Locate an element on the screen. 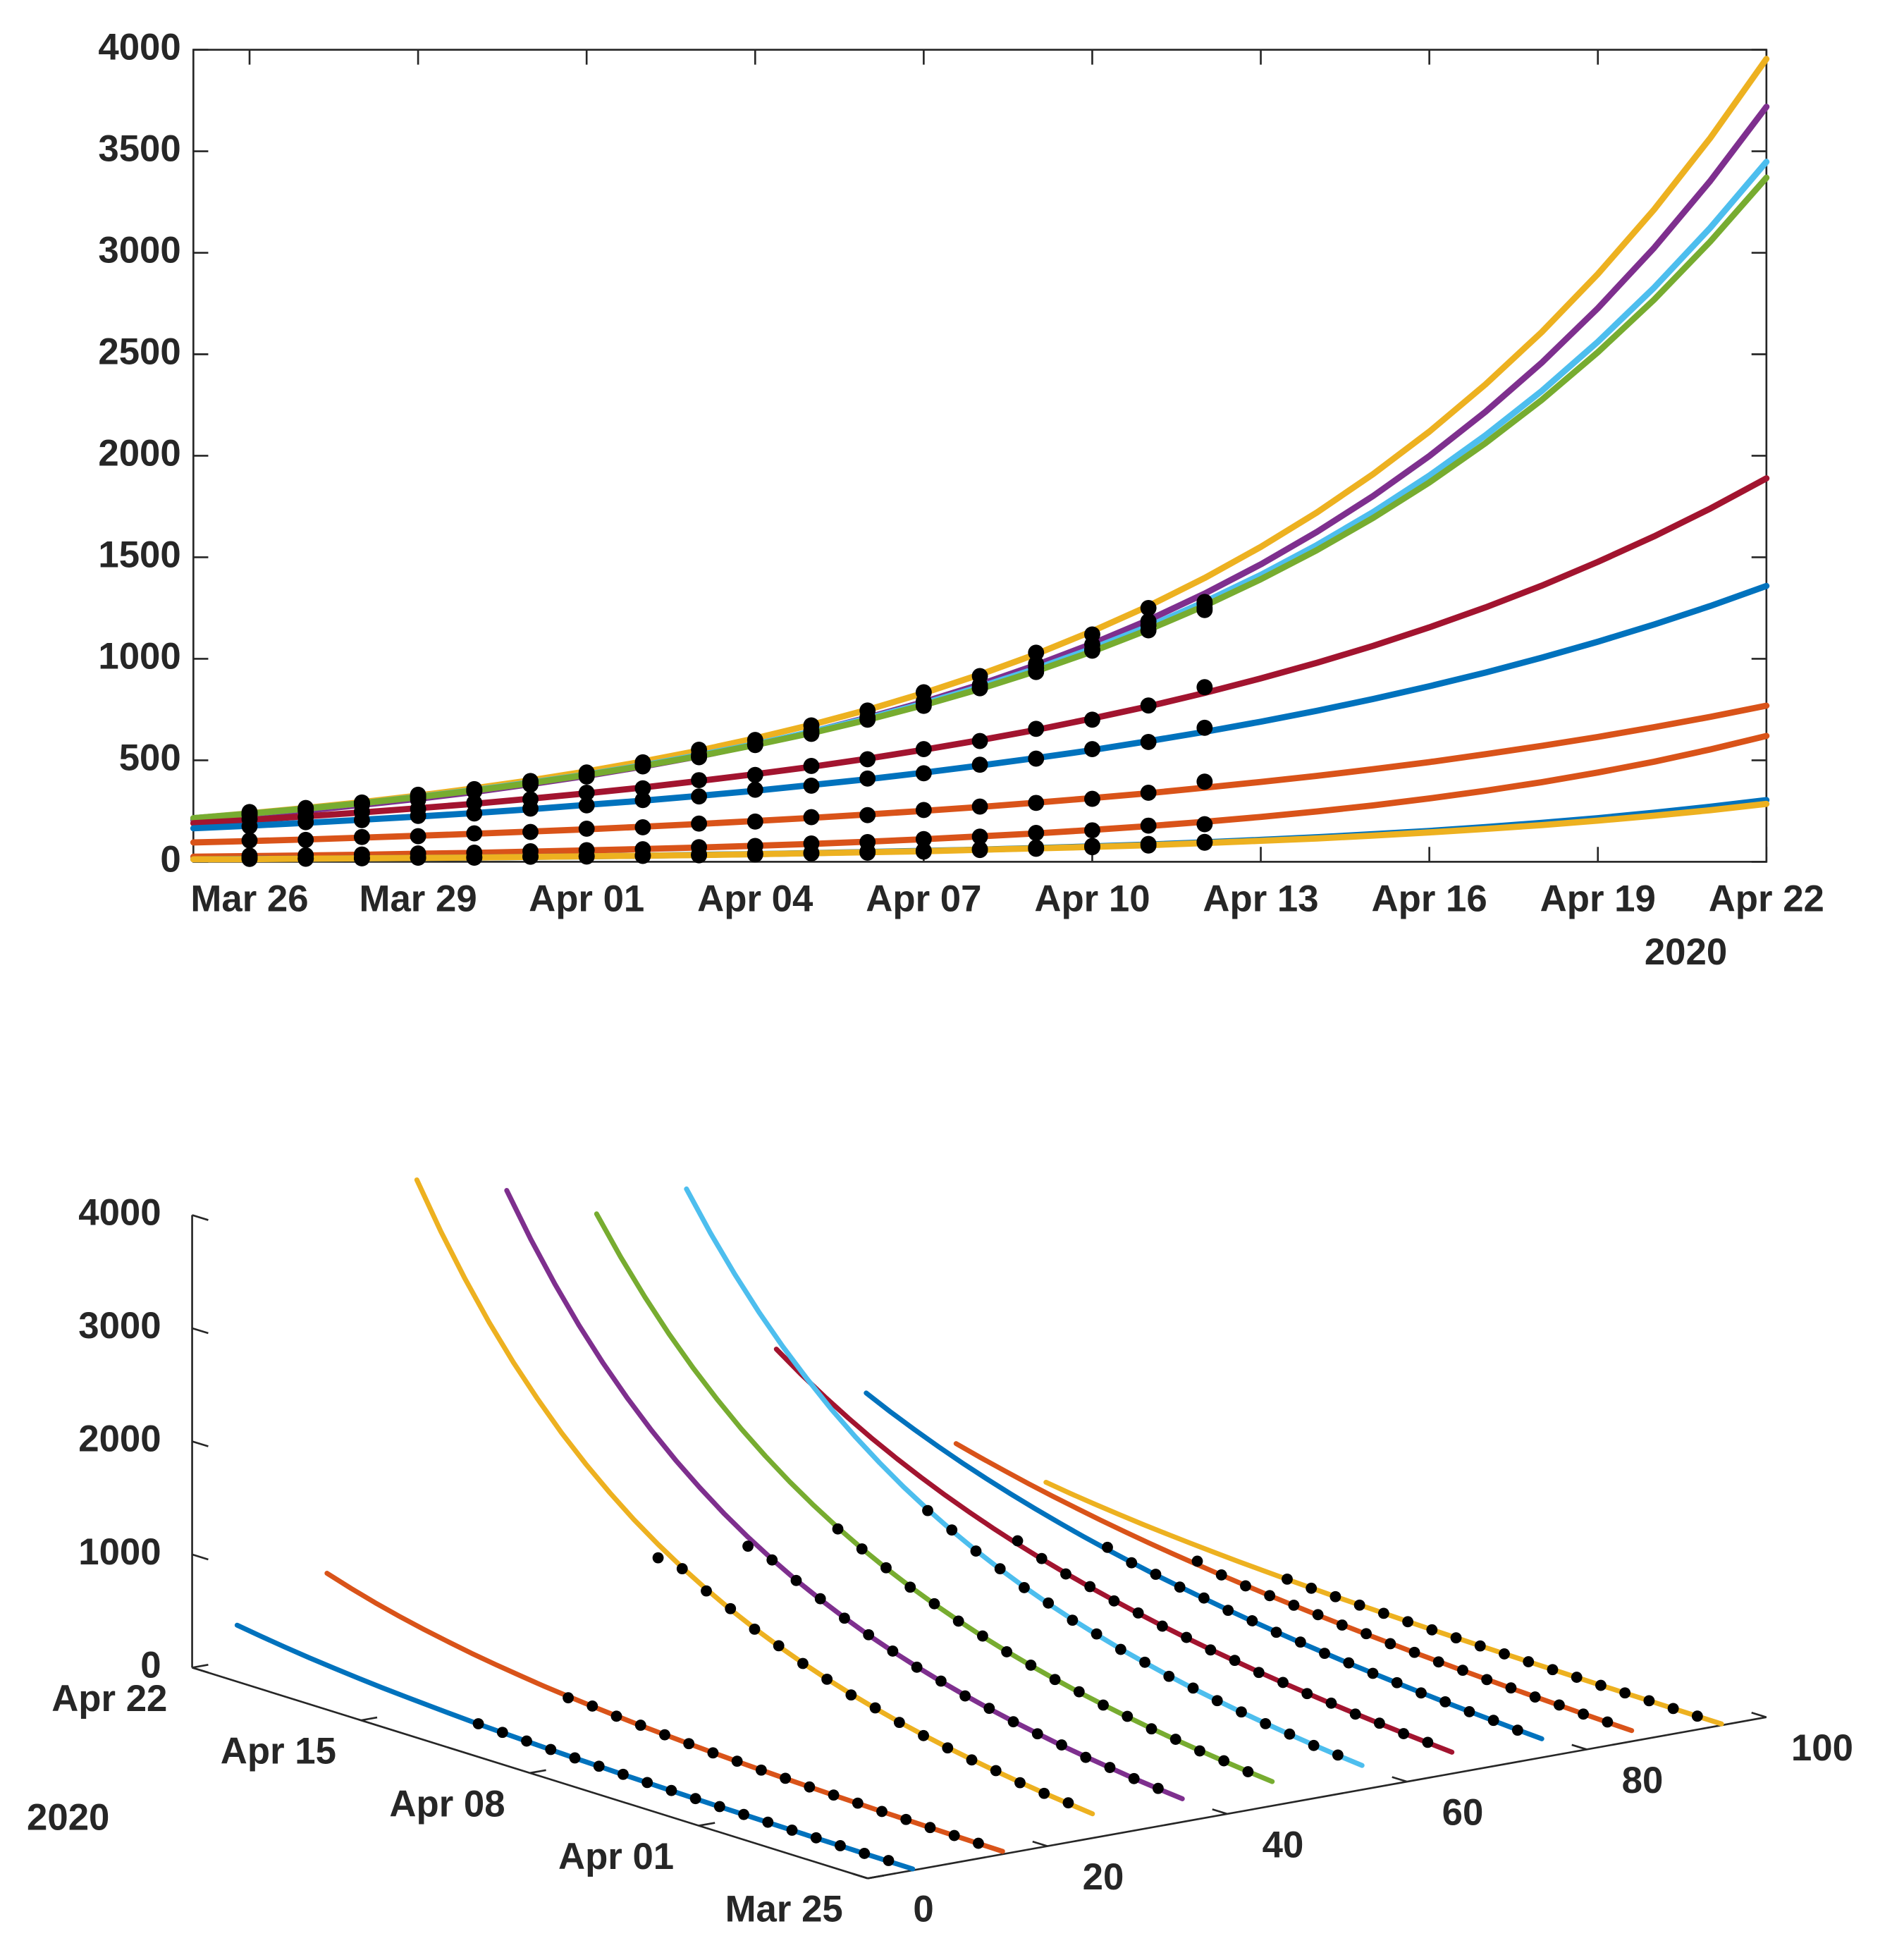 This screenshot has height=1943, width=1904. value-tick-label: 0 is located at coordinates (150, 1665).